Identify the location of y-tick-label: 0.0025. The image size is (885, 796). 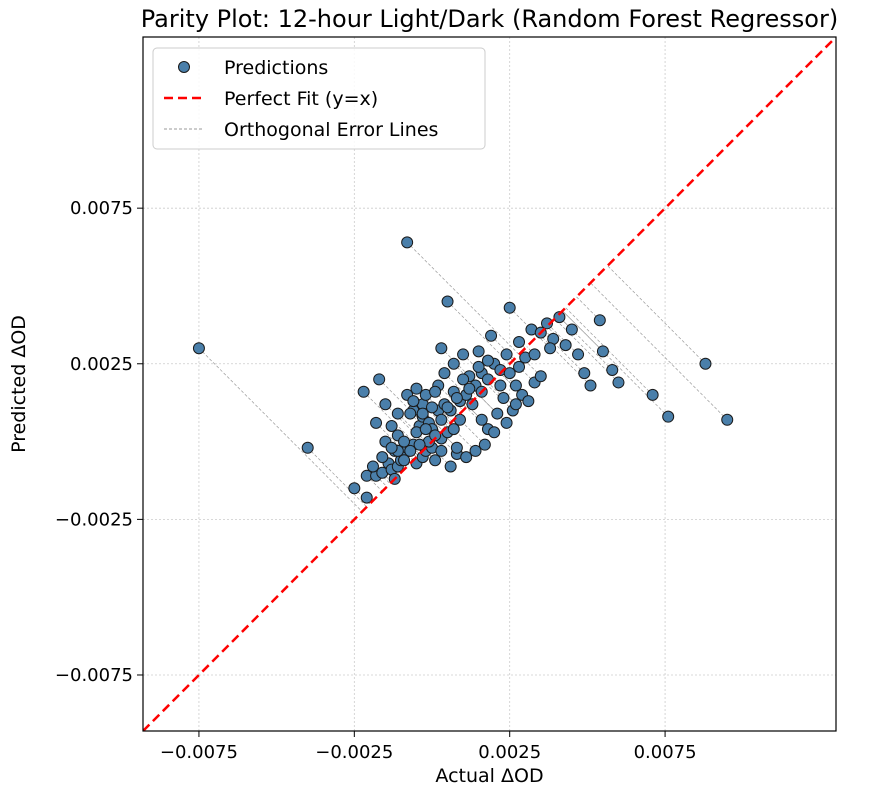
(101, 364).